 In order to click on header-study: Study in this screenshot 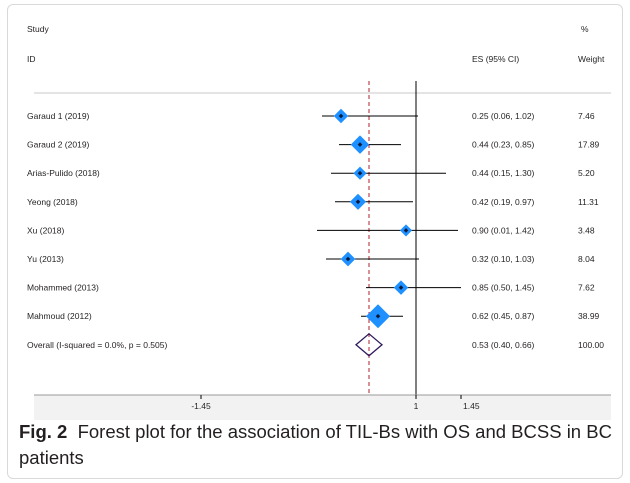, I will do `click(38, 29)`.